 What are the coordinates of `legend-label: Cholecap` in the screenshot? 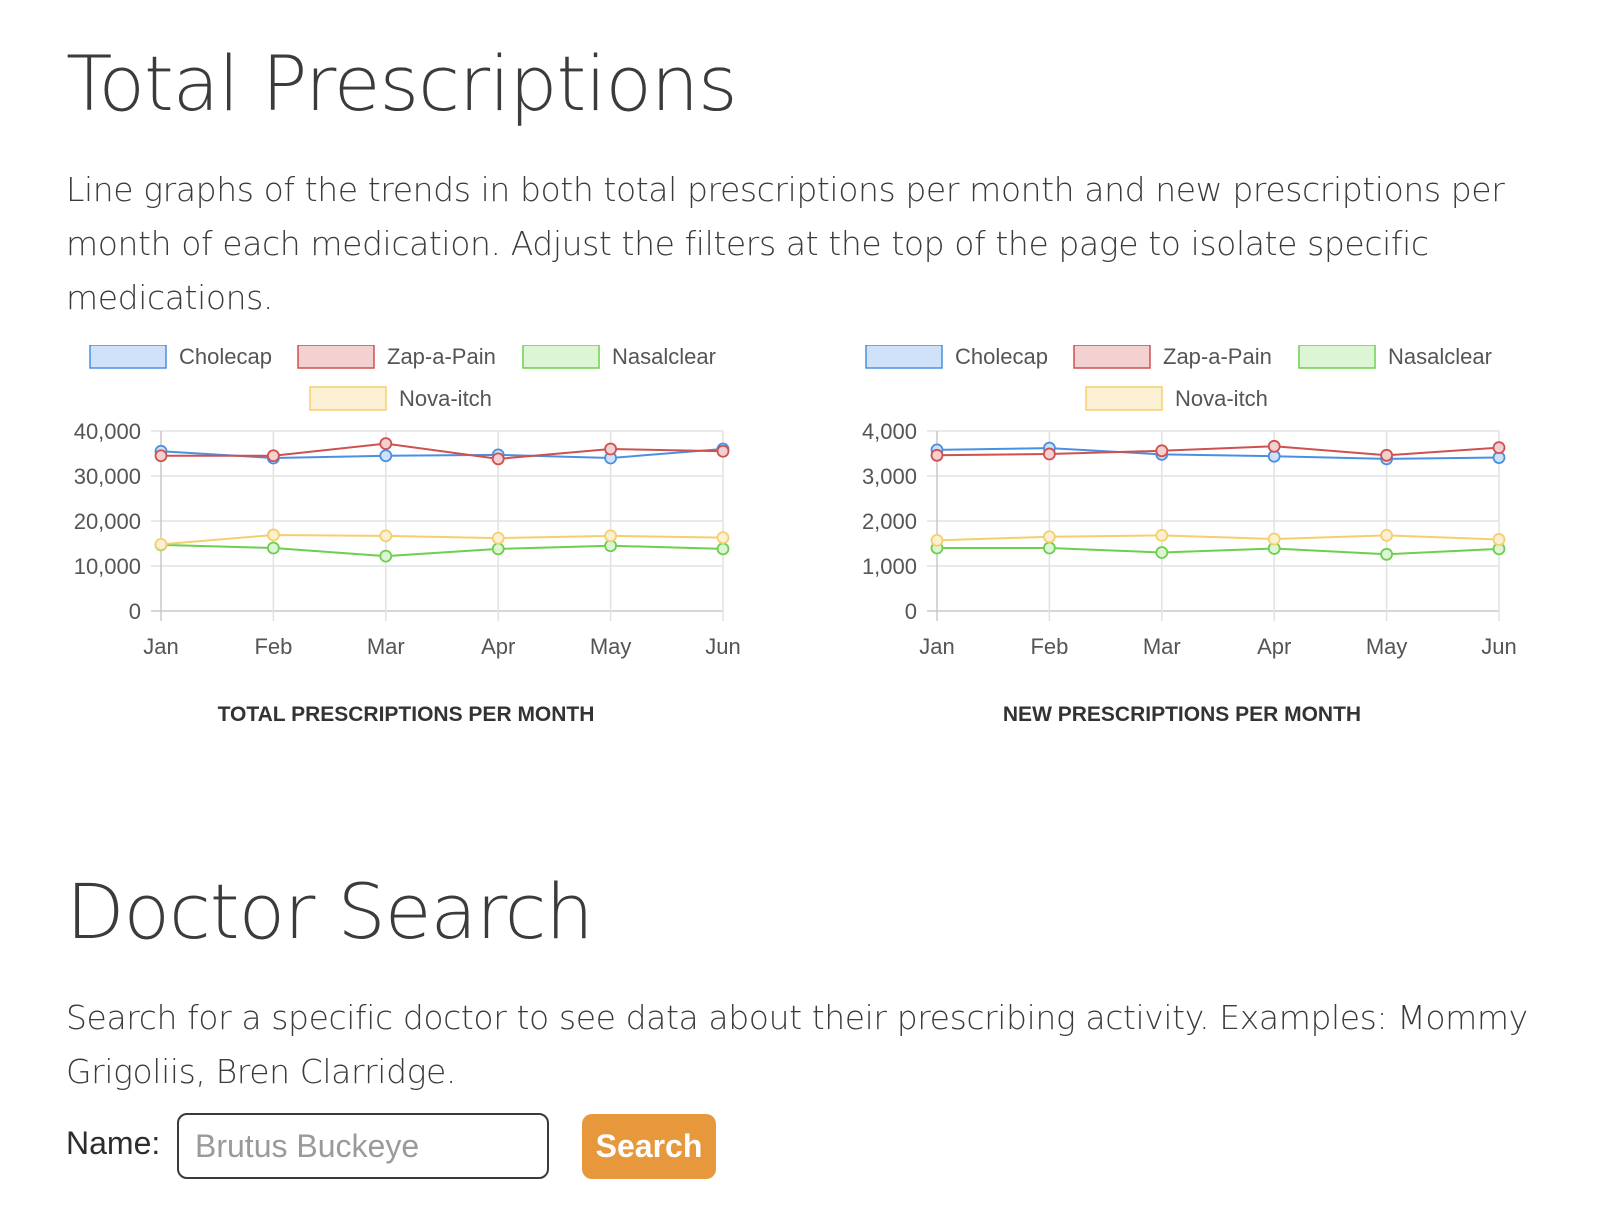 It's located at (225, 357).